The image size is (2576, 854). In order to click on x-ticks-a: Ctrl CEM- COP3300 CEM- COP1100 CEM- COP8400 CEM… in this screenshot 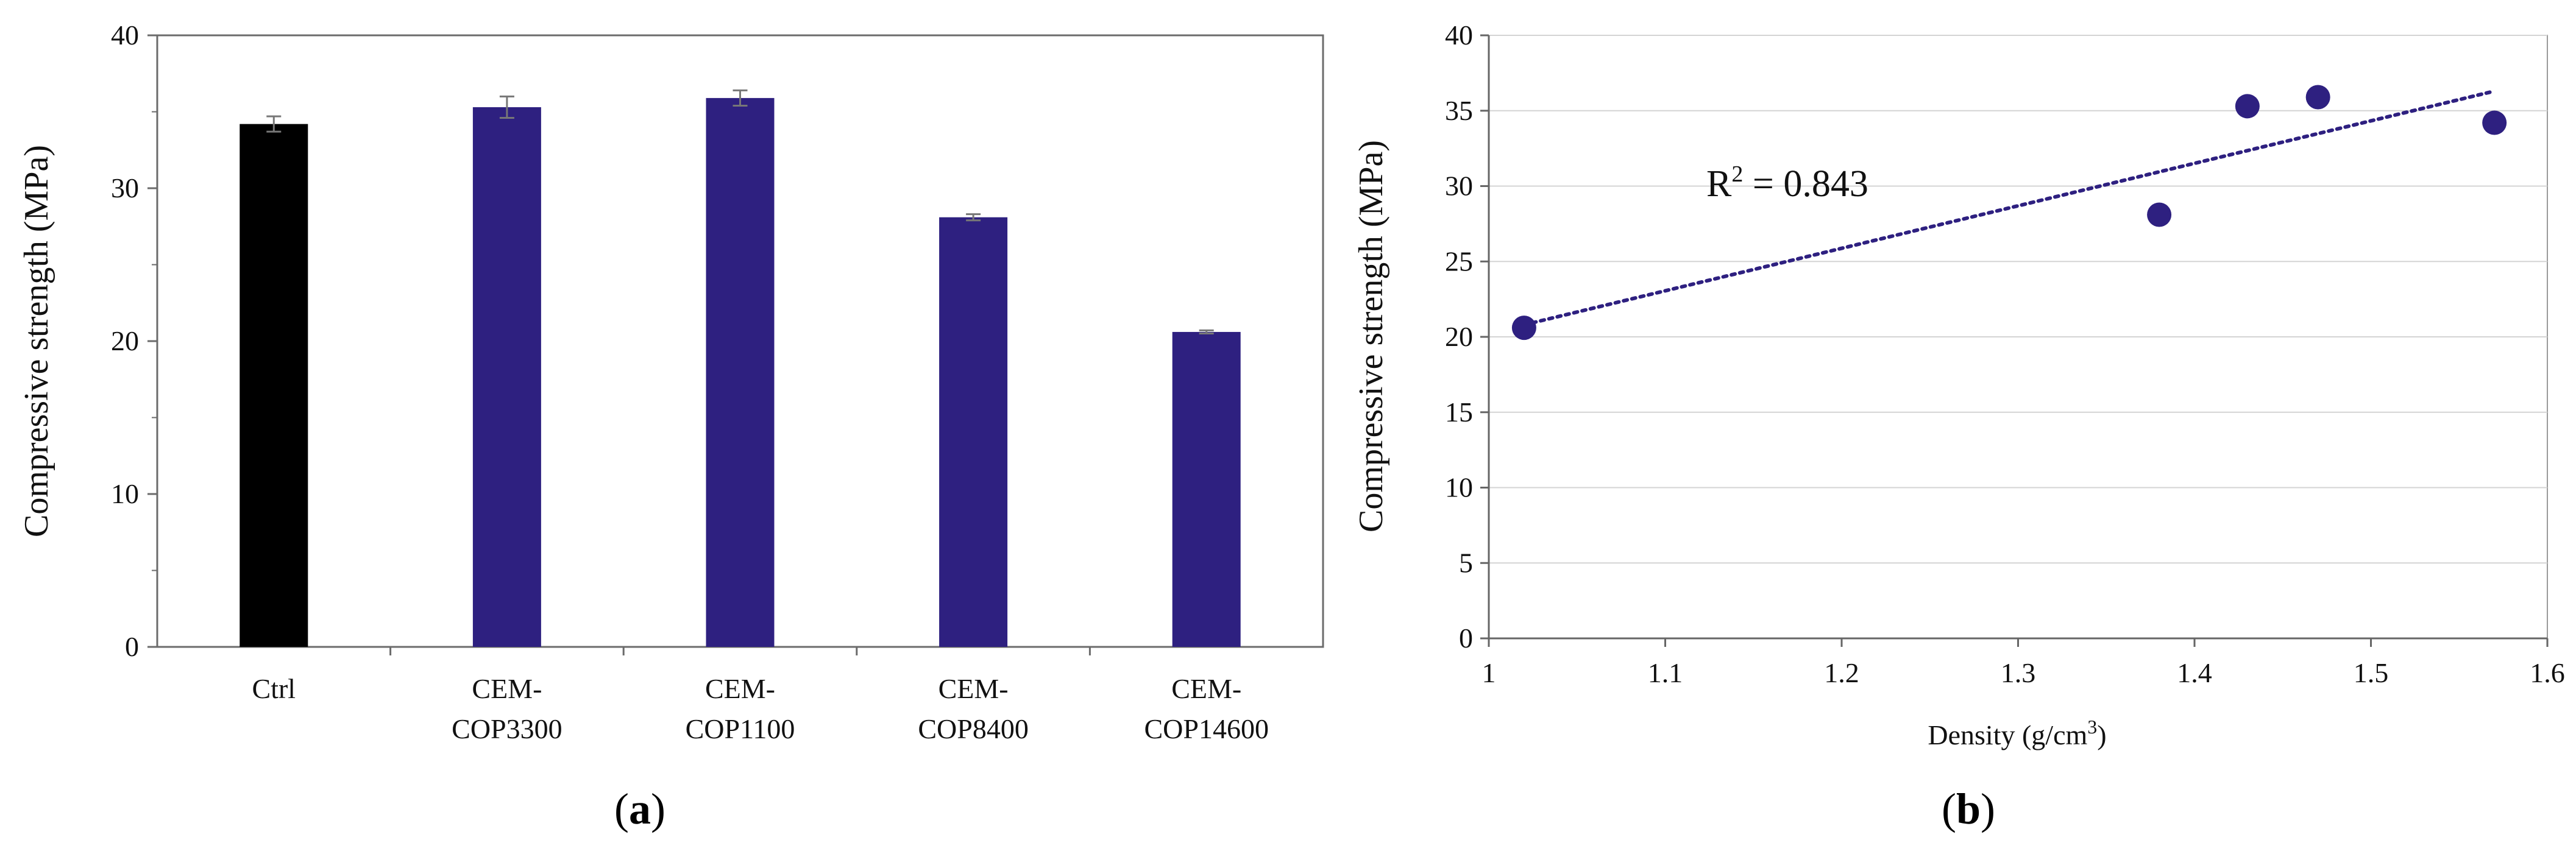, I will do `click(761, 695)`.